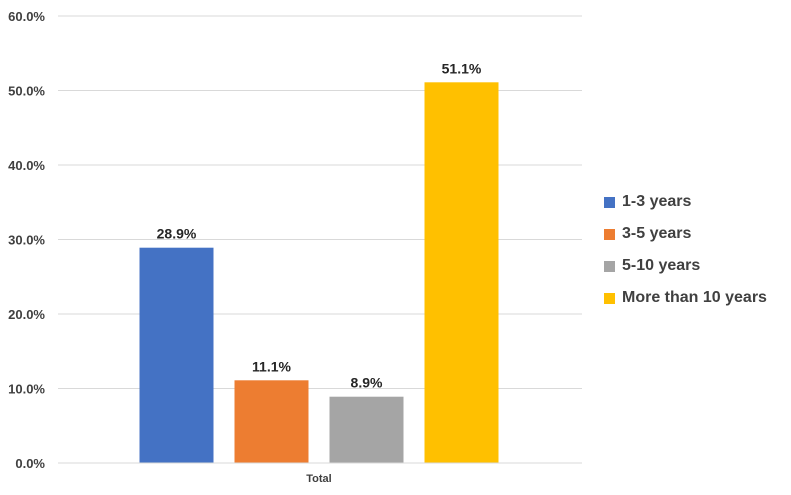  Describe the element at coordinates (657, 233) in the screenshot. I see `legend-label: 3-5 years` at that location.